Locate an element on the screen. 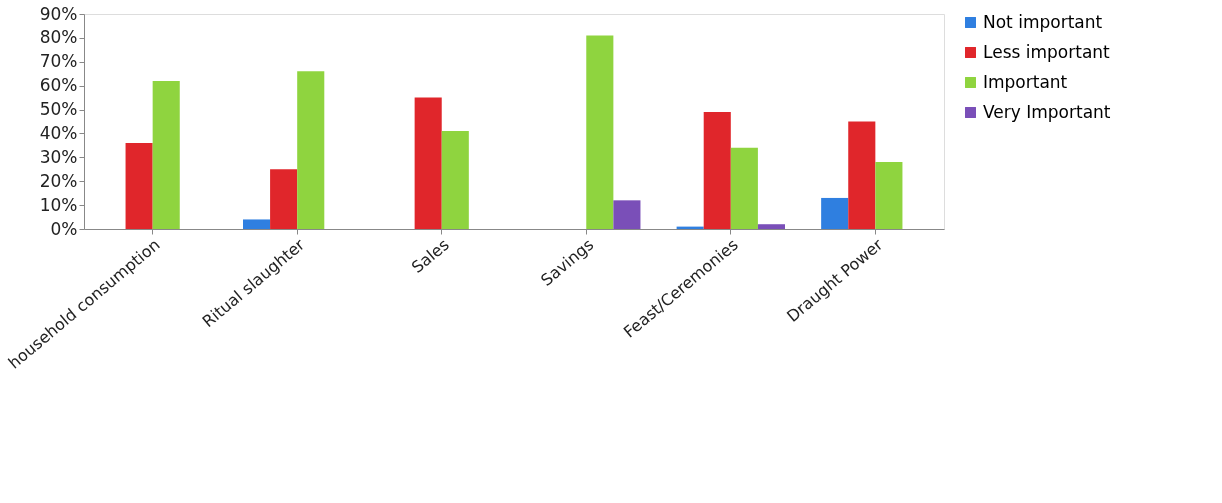  legend-label: Important is located at coordinates (1025, 81).